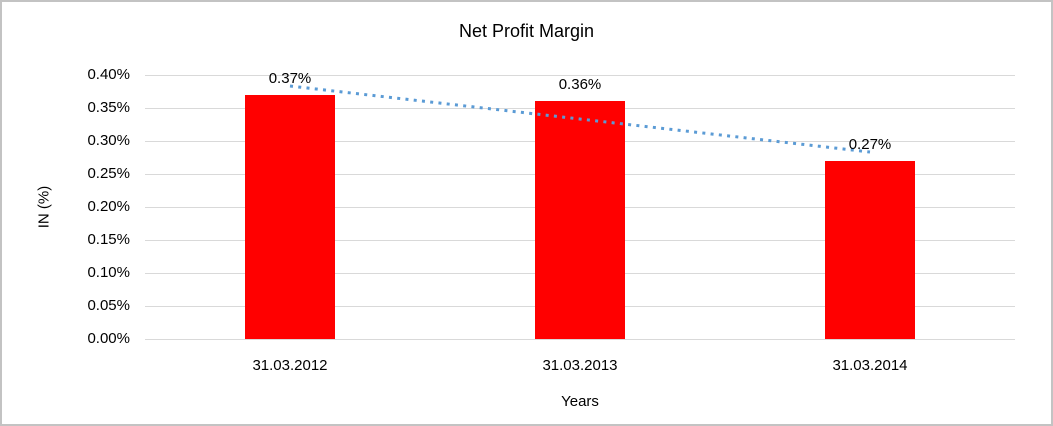 This screenshot has height=426, width=1053. What do you see at coordinates (108, 272) in the screenshot?
I see `y-tick-label: 0.10%` at bounding box center [108, 272].